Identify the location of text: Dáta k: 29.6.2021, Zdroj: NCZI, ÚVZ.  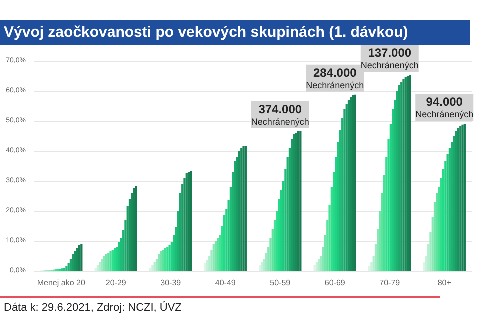
(93, 308).